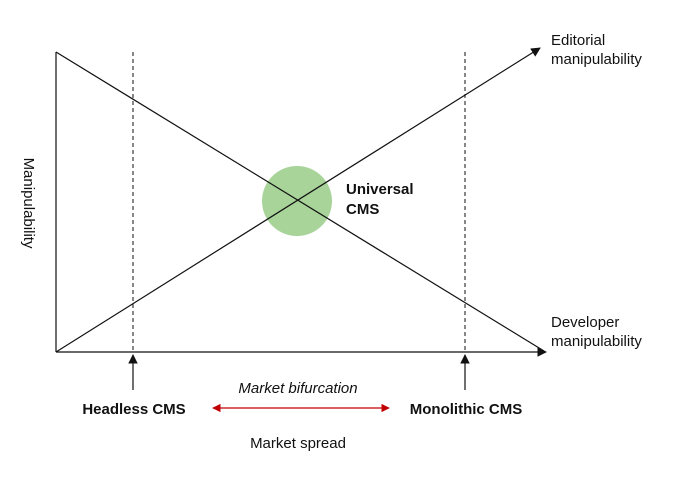 The width and height of the screenshot is (679, 477). I want to click on x-axis-label: Market spread, so click(298, 443).